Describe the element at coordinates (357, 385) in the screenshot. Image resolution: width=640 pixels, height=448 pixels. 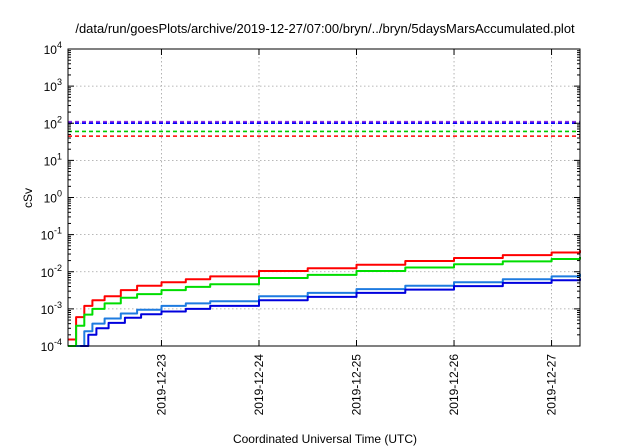
I see `x-tick-label: 2019-12-25` at that location.